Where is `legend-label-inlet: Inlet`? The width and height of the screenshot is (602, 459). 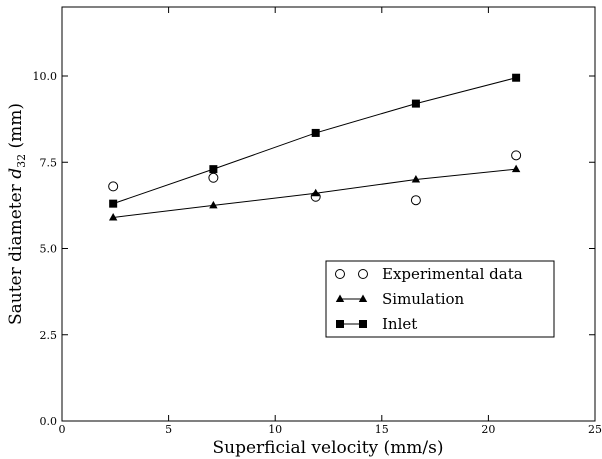
legend-label-inlet: Inlet is located at coordinates (399, 324).